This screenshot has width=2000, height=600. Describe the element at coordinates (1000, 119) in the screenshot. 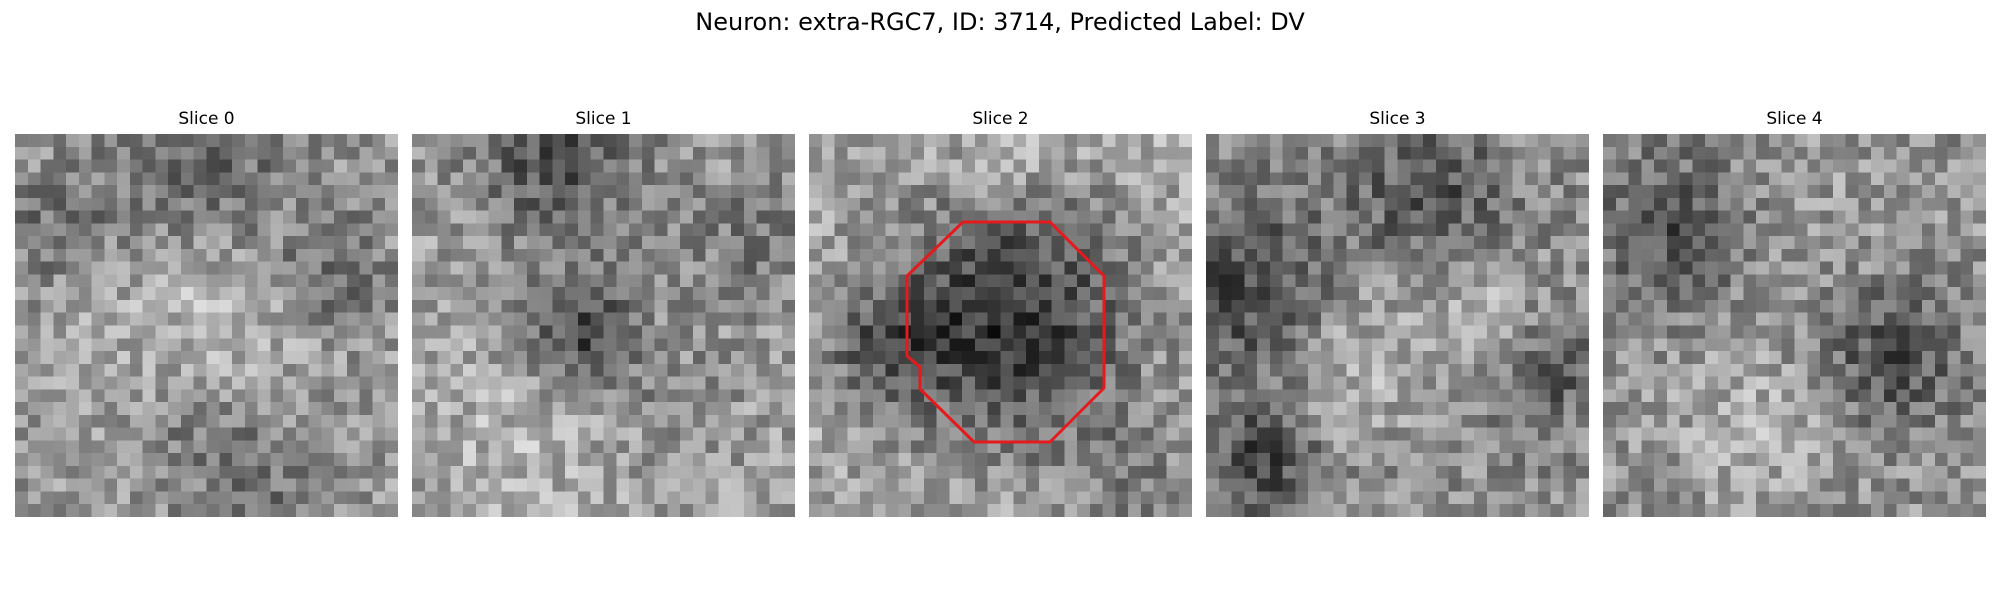

I see `slice-title-2: Slice 2` at that location.